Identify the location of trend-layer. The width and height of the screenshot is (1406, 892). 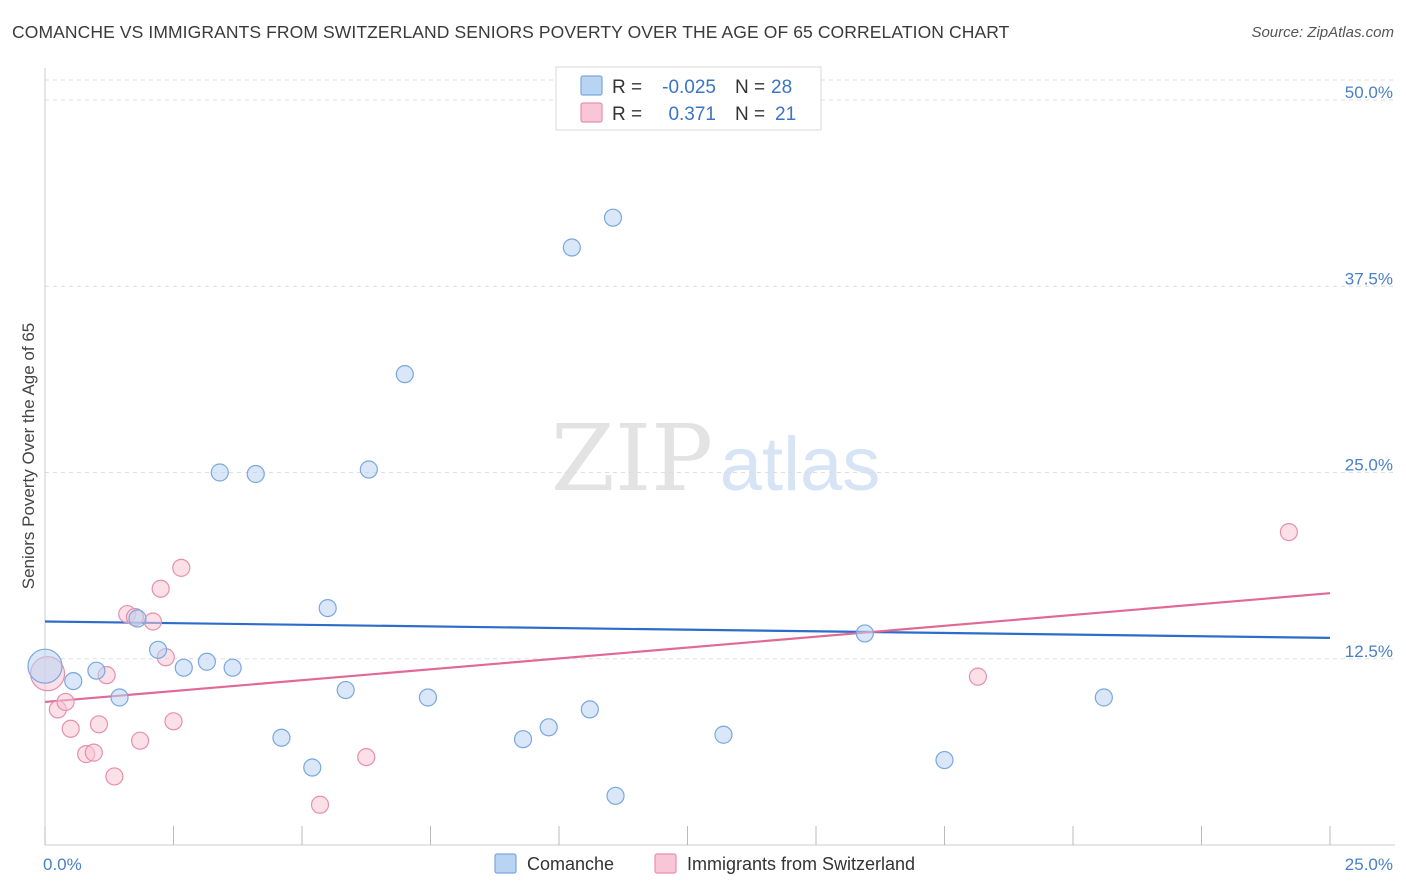
(687, 648).